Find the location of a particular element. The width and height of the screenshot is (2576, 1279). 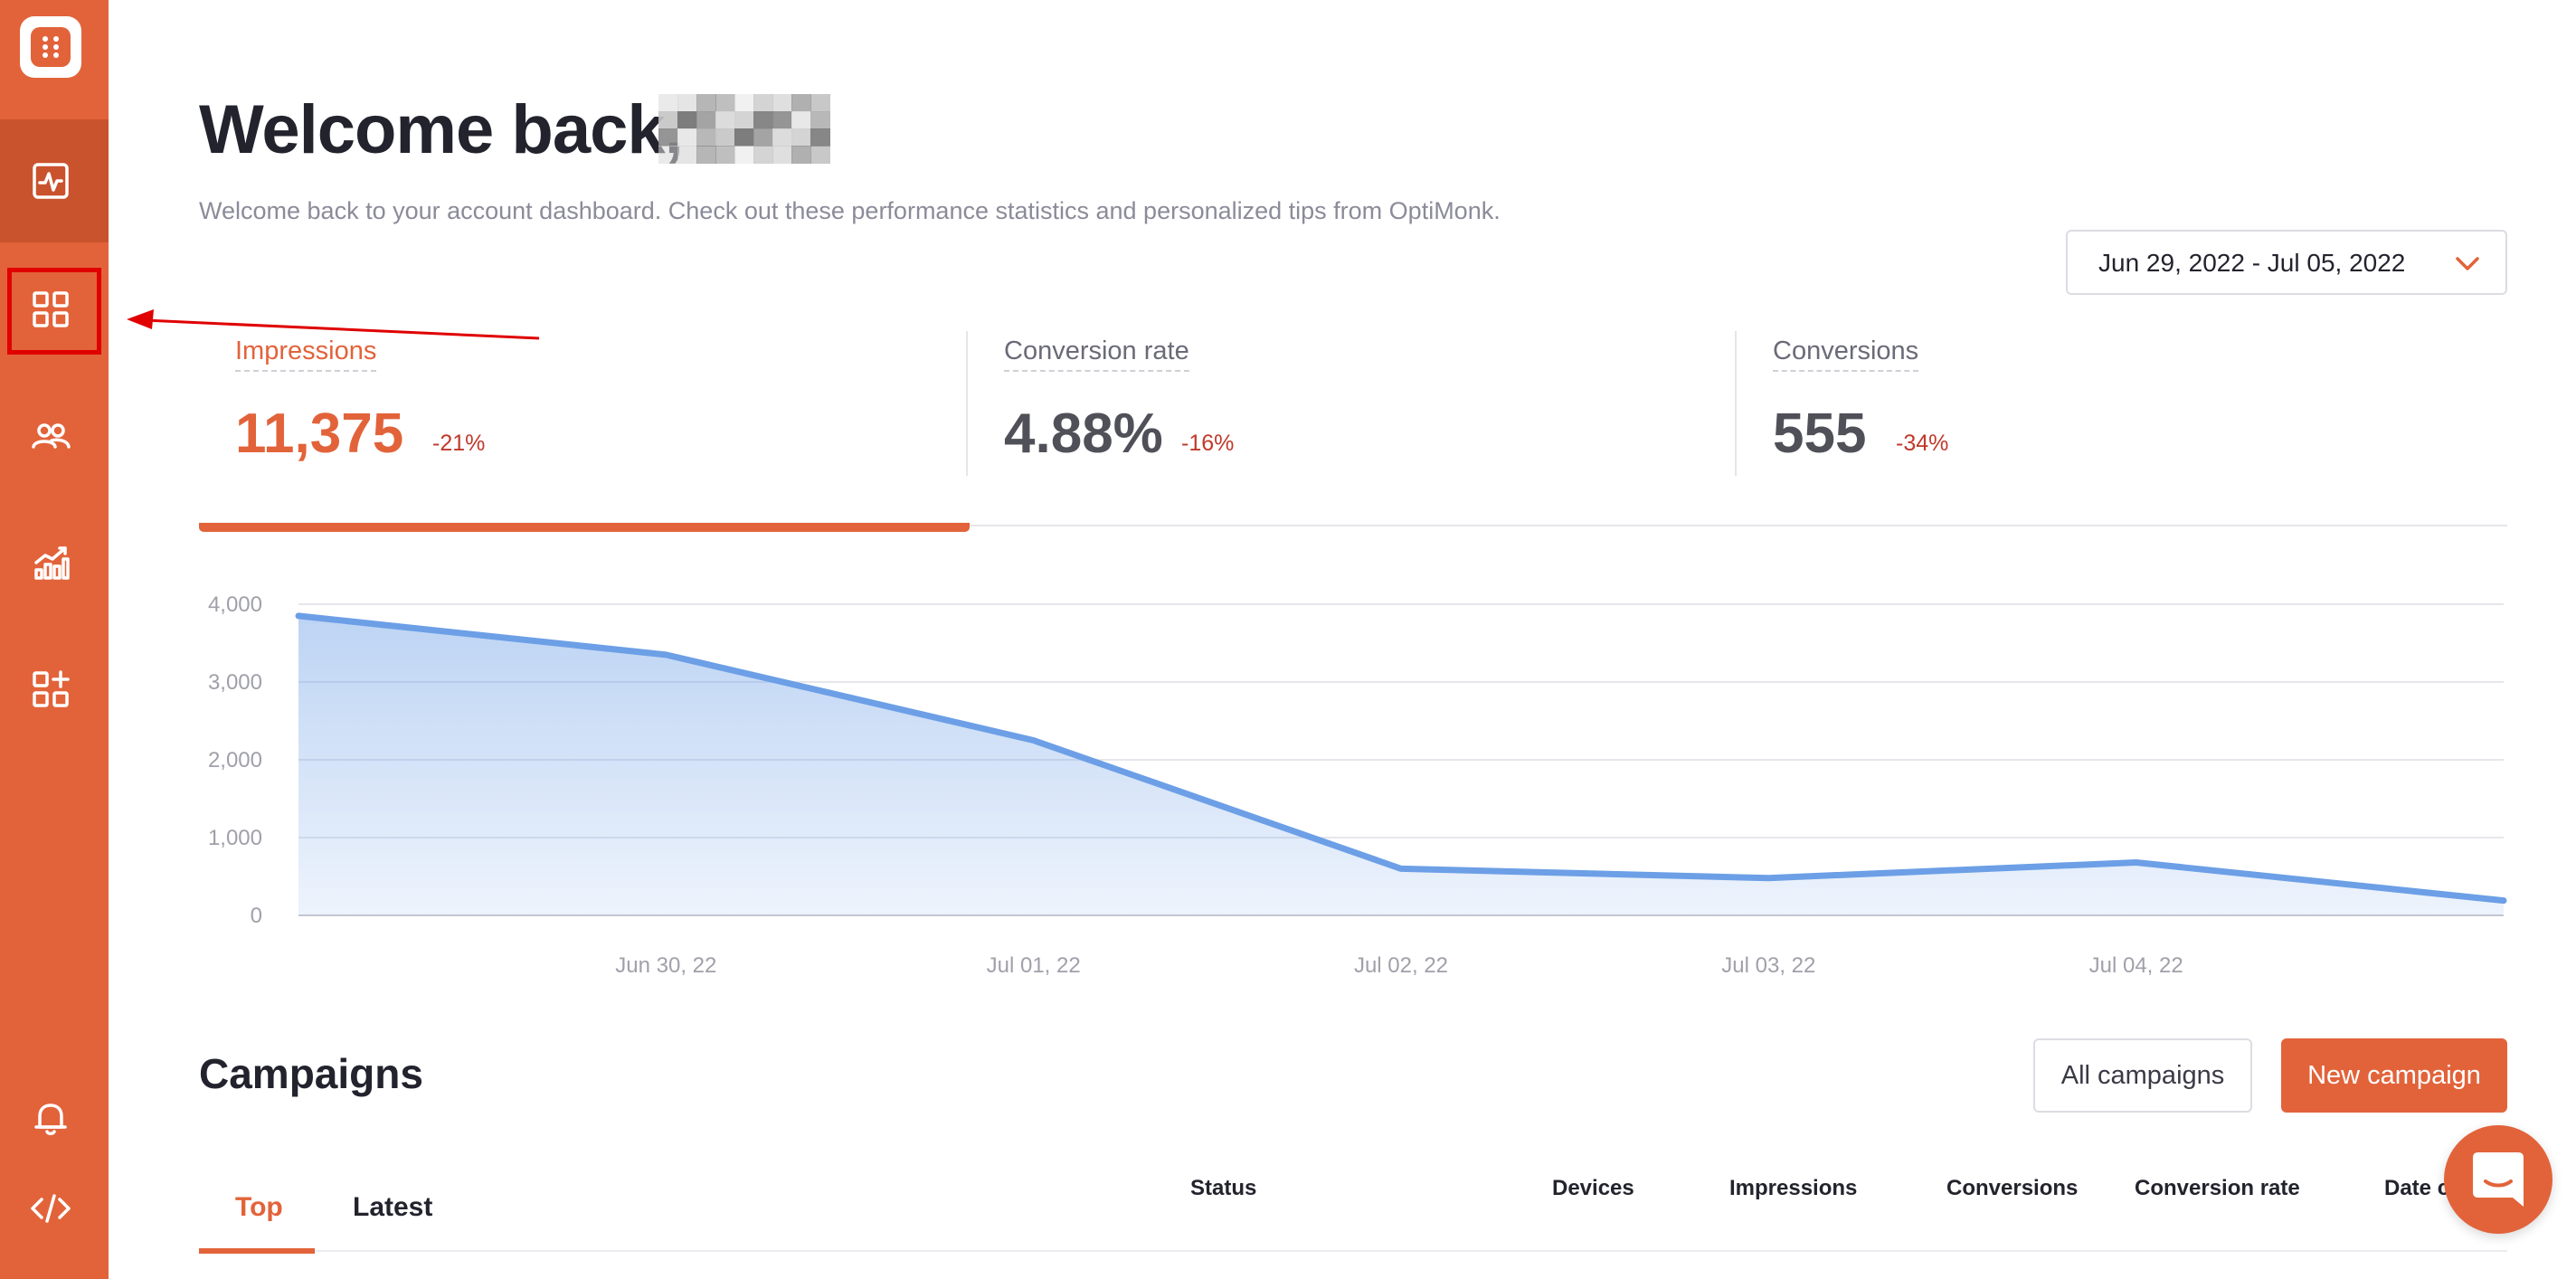

sidebar-item-code is located at coordinates (50, 1208).